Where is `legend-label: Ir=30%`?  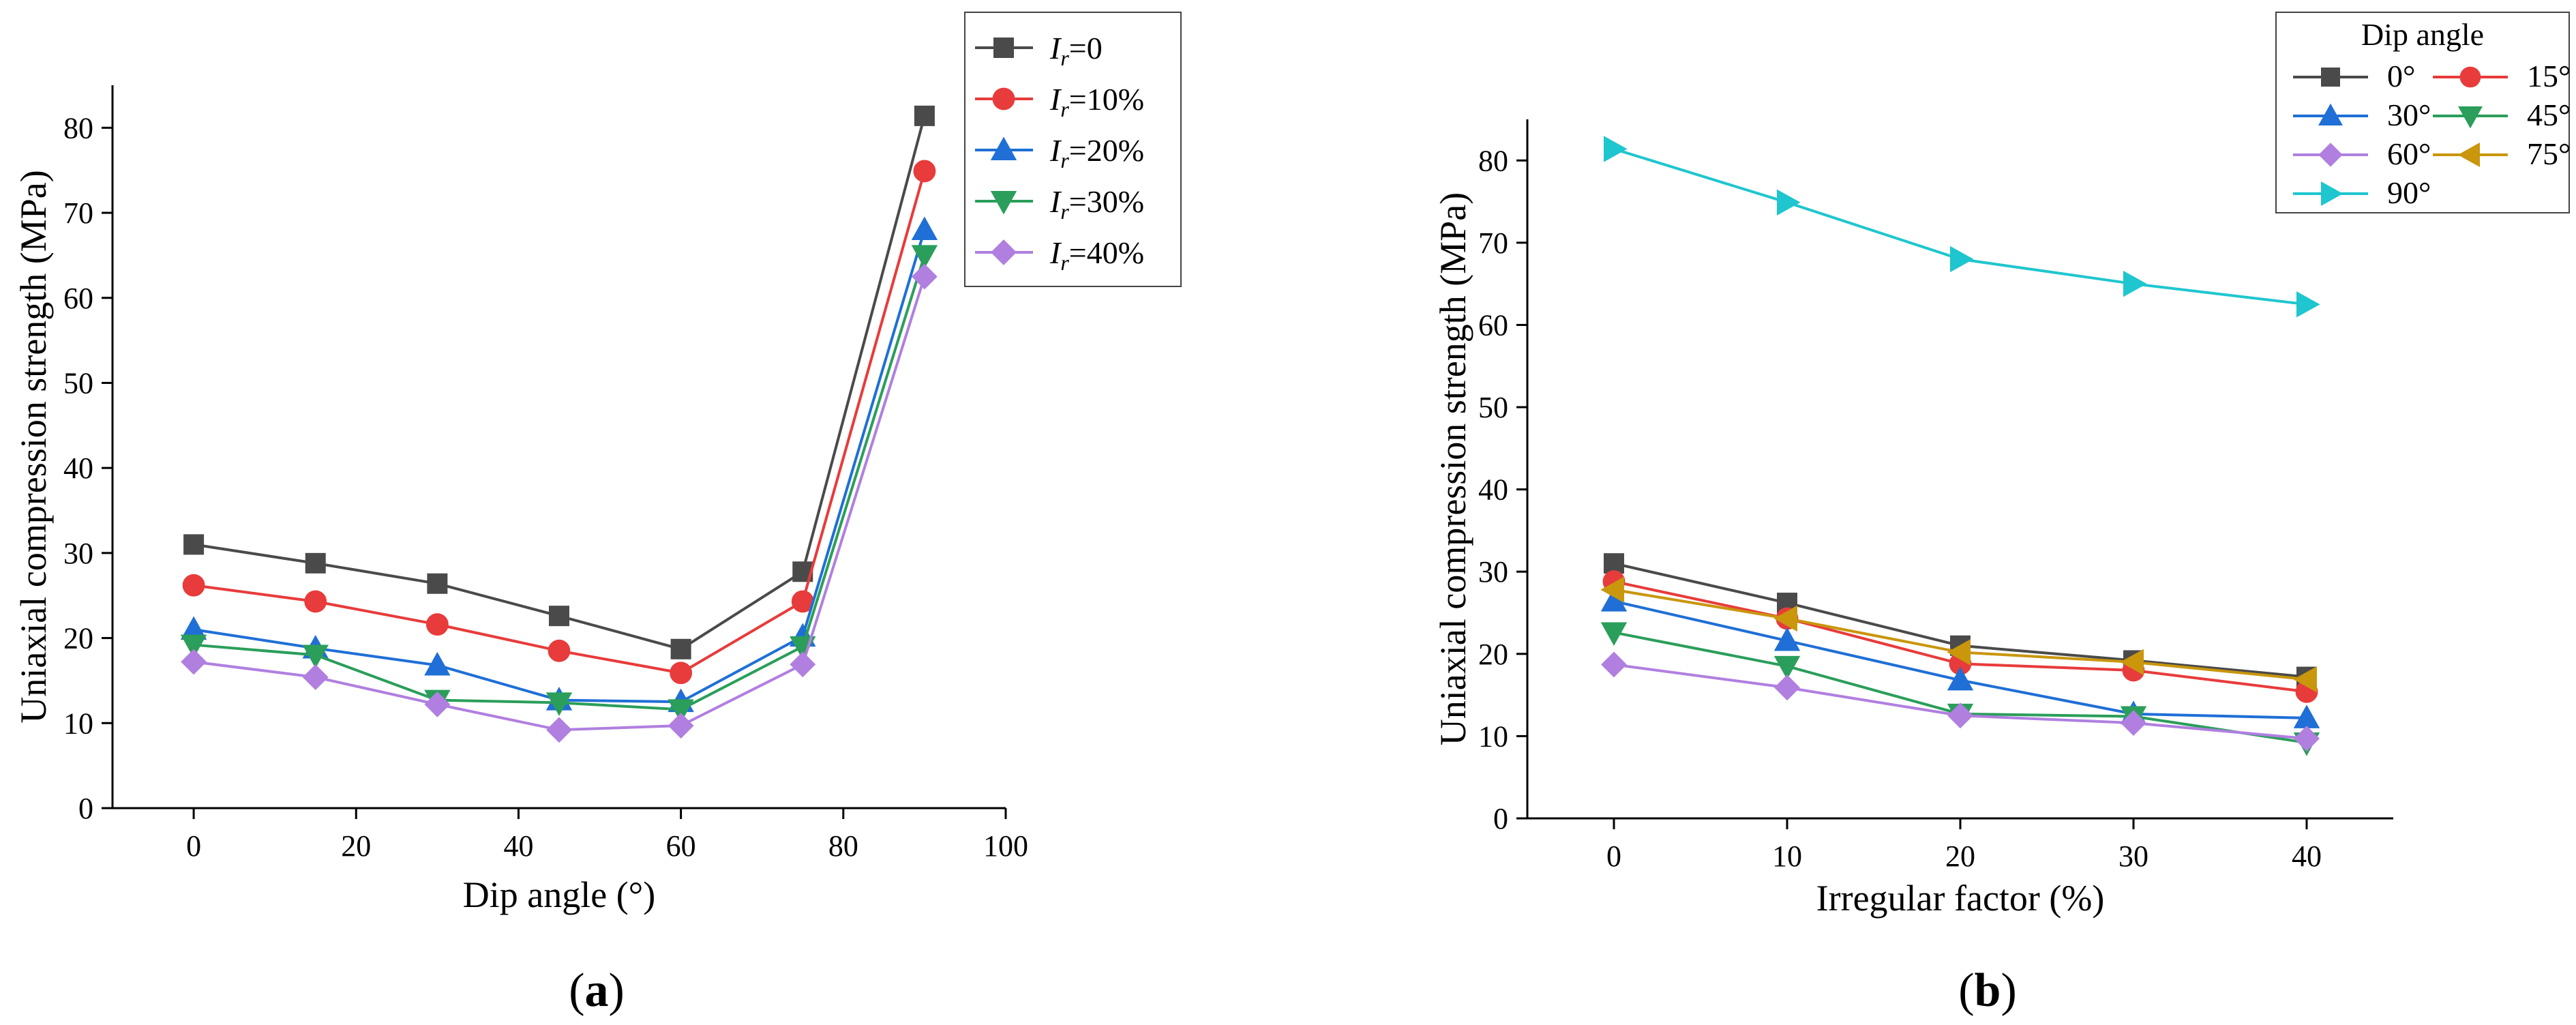
legend-label: Ir=30% is located at coordinates (1096, 204).